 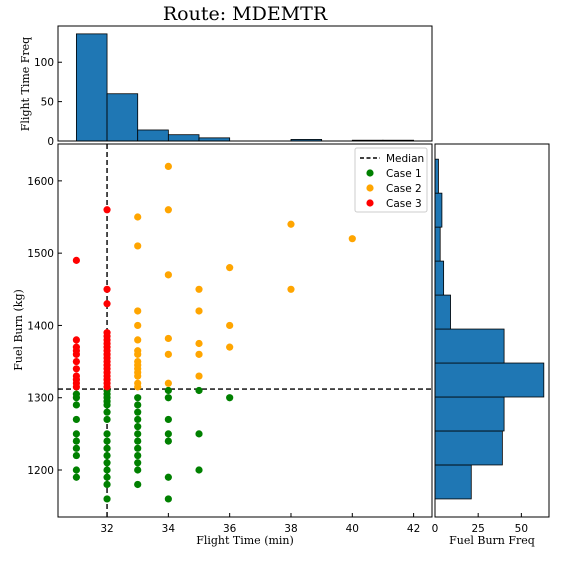 I want to click on right-histogram-x-tick-label: 25, so click(x=477, y=529).